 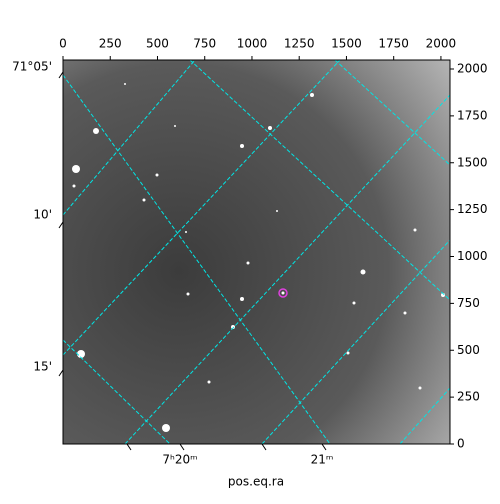 I want to click on y-tick-label: 1500, so click(x=472, y=162).